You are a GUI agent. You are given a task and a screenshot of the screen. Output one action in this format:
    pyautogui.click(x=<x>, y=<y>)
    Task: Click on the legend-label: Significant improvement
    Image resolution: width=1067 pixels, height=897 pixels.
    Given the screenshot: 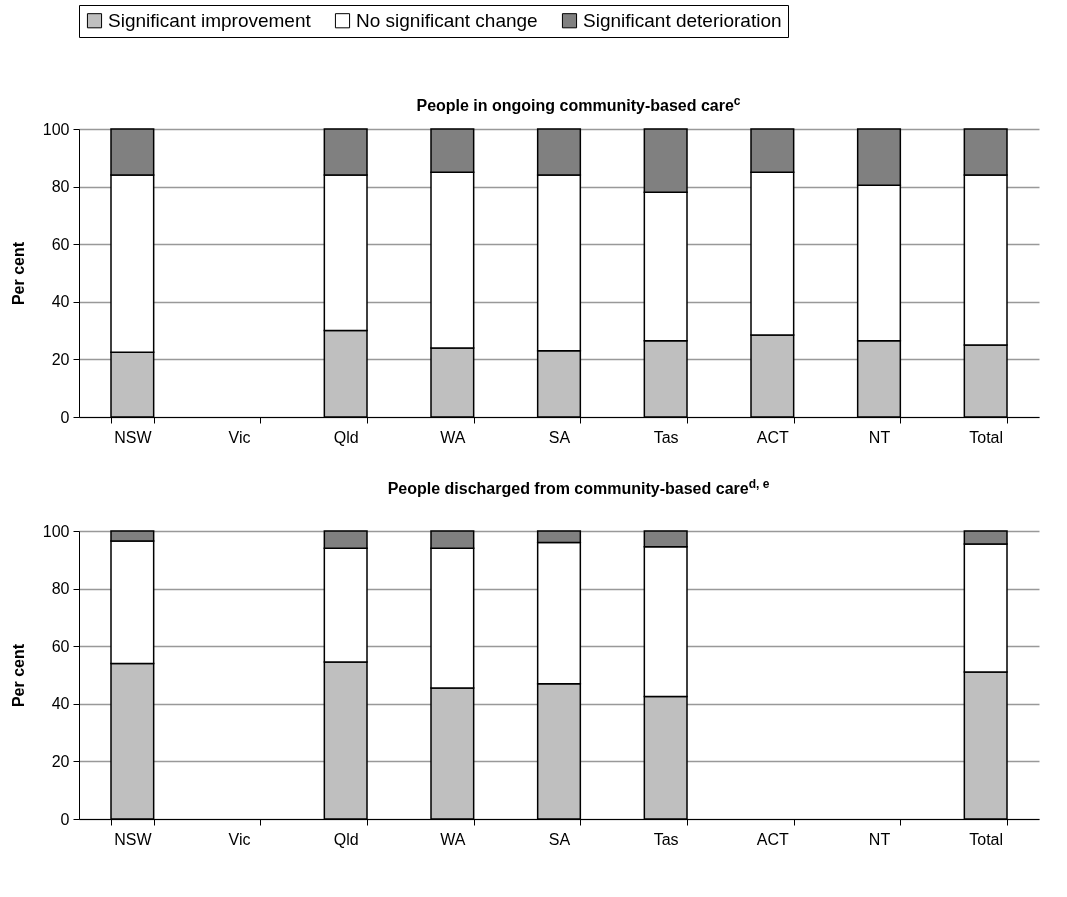 What is the action you would take?
    pyautogui.click(x=210, y=20)
    